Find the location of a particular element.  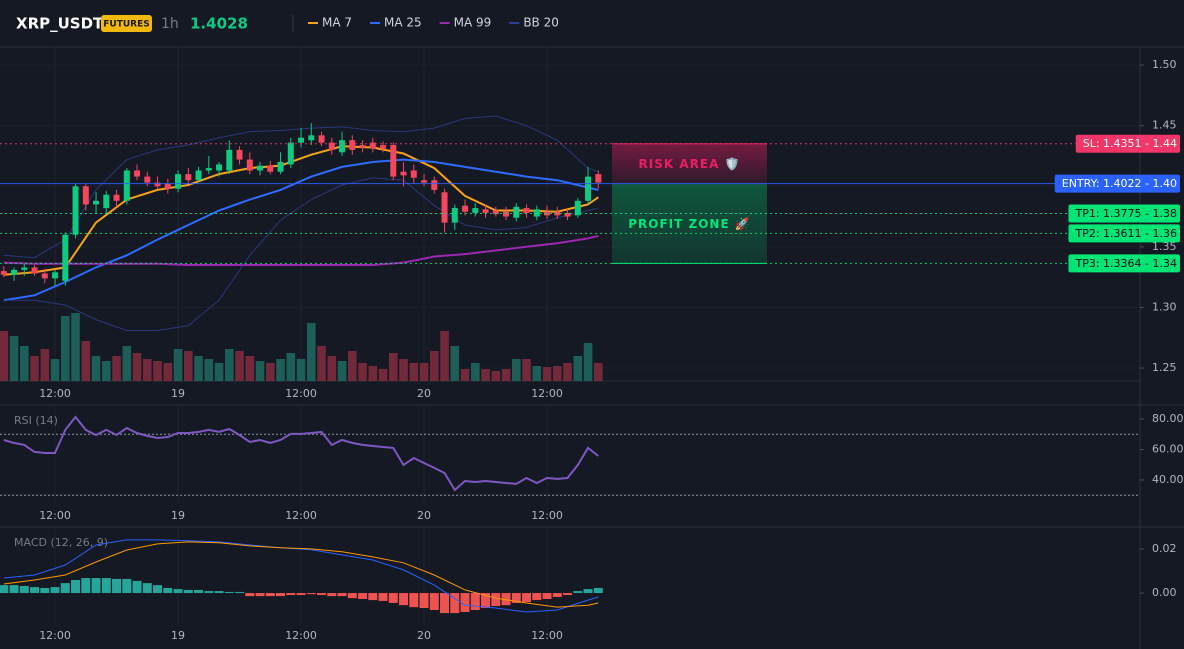

zone-label: PROFIT ZONE 🚀 is located at coordinates (689, 224).